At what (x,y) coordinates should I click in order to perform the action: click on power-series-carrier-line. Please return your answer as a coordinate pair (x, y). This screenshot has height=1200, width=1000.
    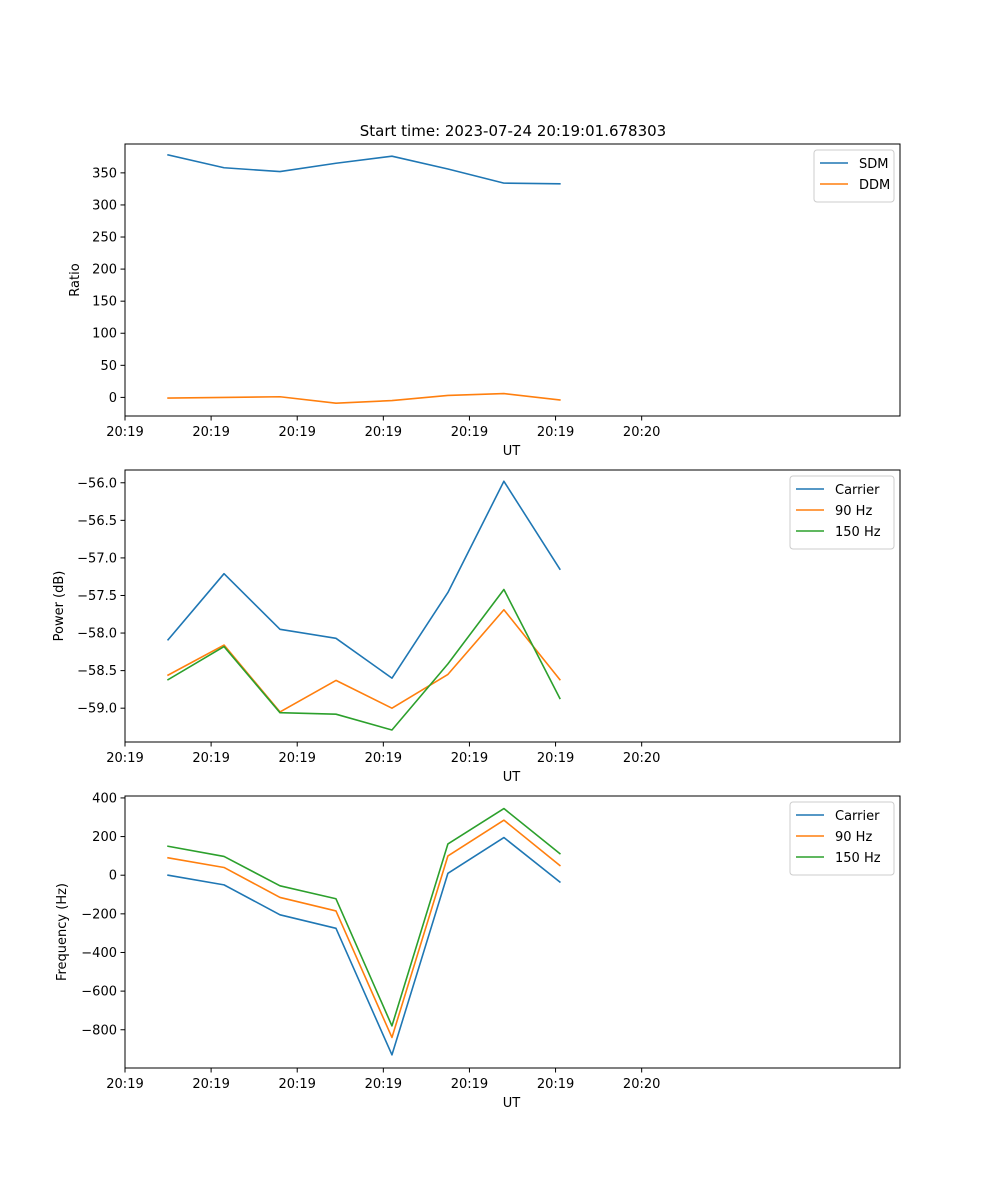
    Looking at the image, I should click on (363, 579).